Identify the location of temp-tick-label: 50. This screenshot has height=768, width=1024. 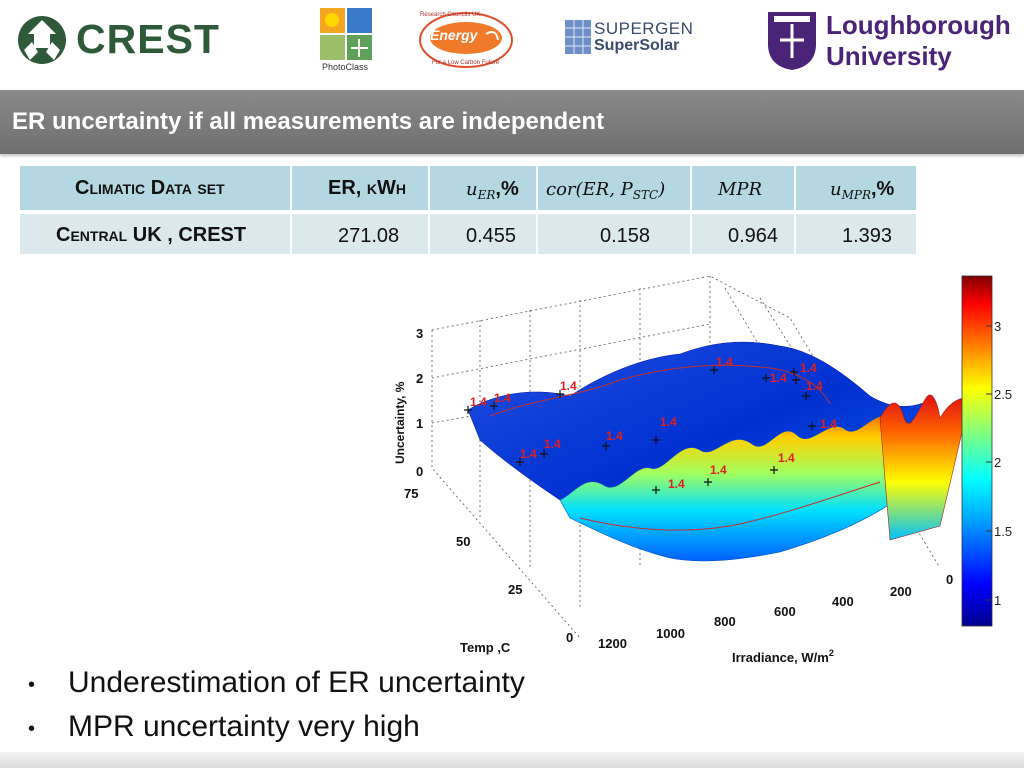
(463, 541).